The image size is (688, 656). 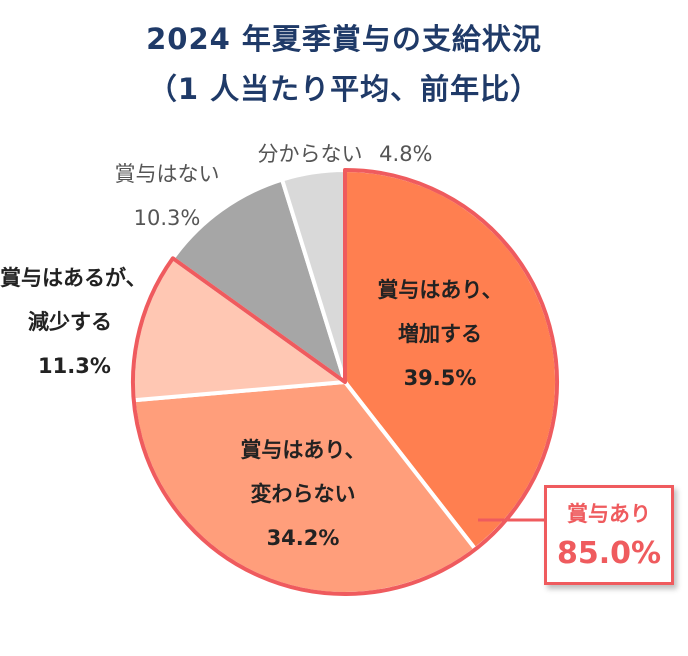 I want to click on slice-label-unknown: 分からない 4.8%, so click(x=345, y=154).